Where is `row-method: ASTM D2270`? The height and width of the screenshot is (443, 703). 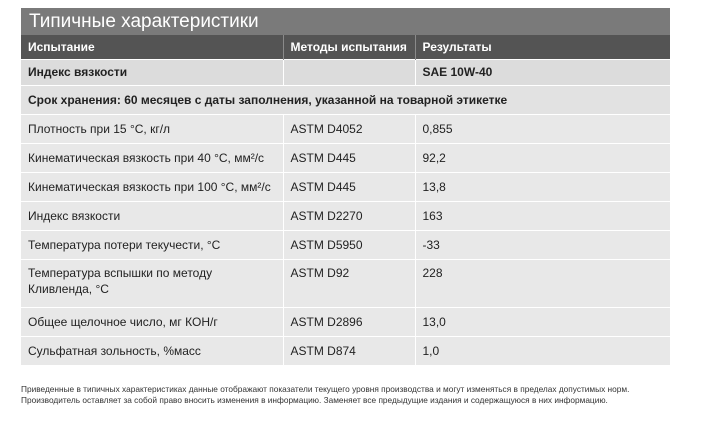 row-method: ASTM D2270 is located at coordinates (349, 215).